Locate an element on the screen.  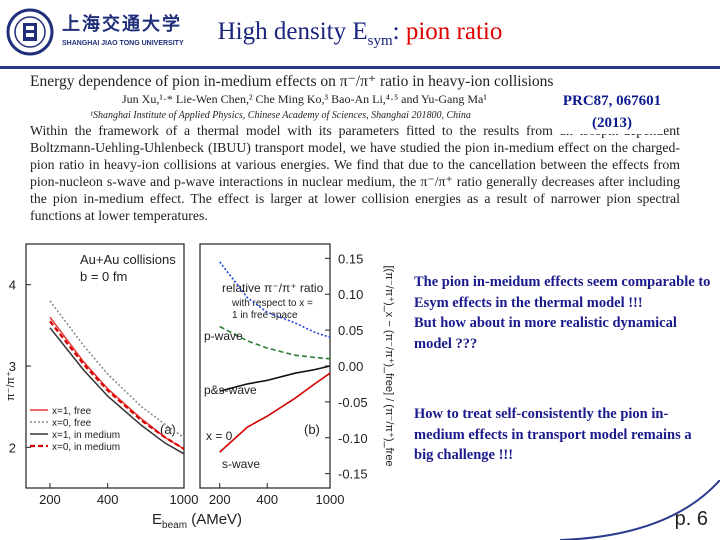
paper-reference: PRC87, 067601 (2013) is located at coordinates (612, 112).